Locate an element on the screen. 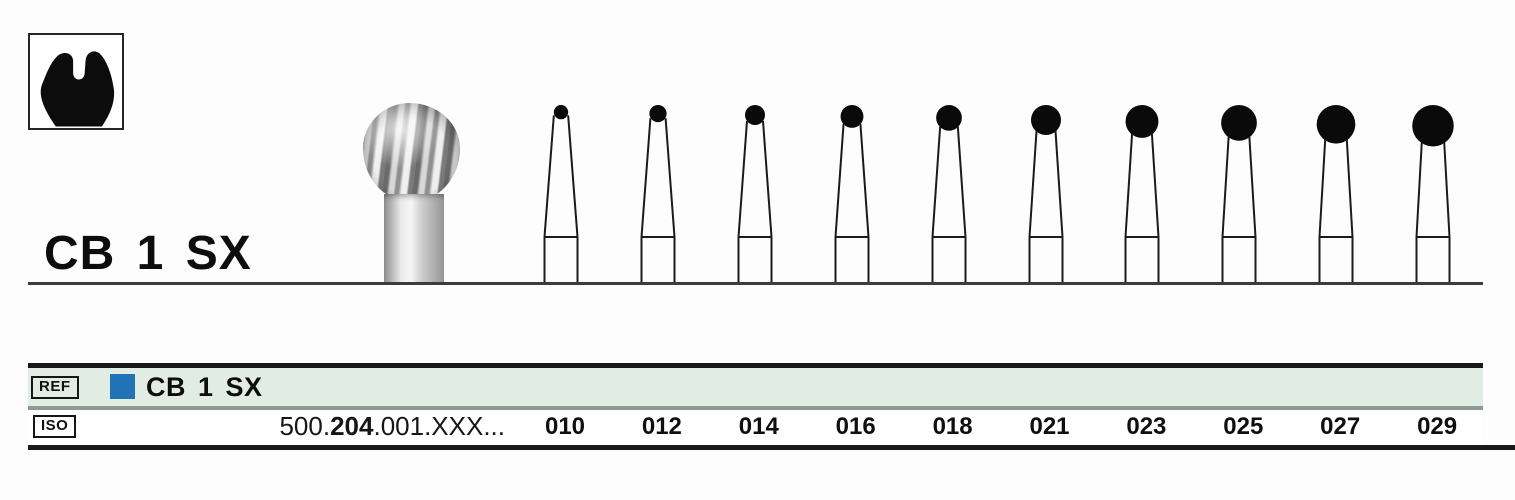 The width and height of the screenshot is (1515, 500). tooth-crown-icon is located at coordinates (76, 81).